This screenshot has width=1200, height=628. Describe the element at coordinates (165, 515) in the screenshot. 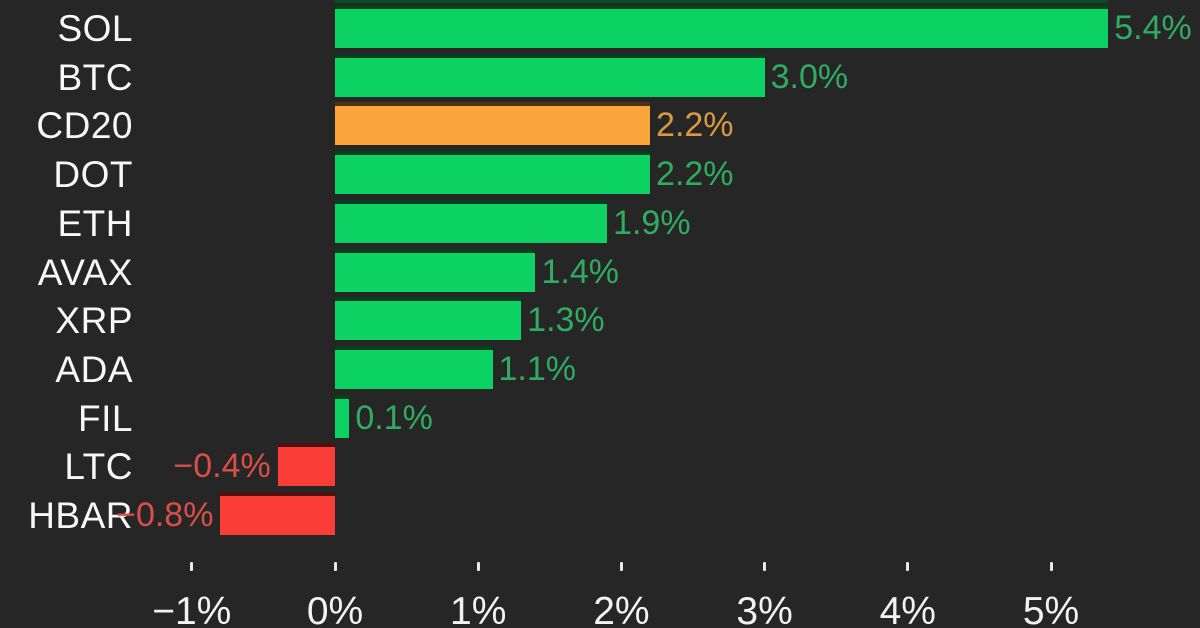

I see `value-label: −0.8%` at that location.